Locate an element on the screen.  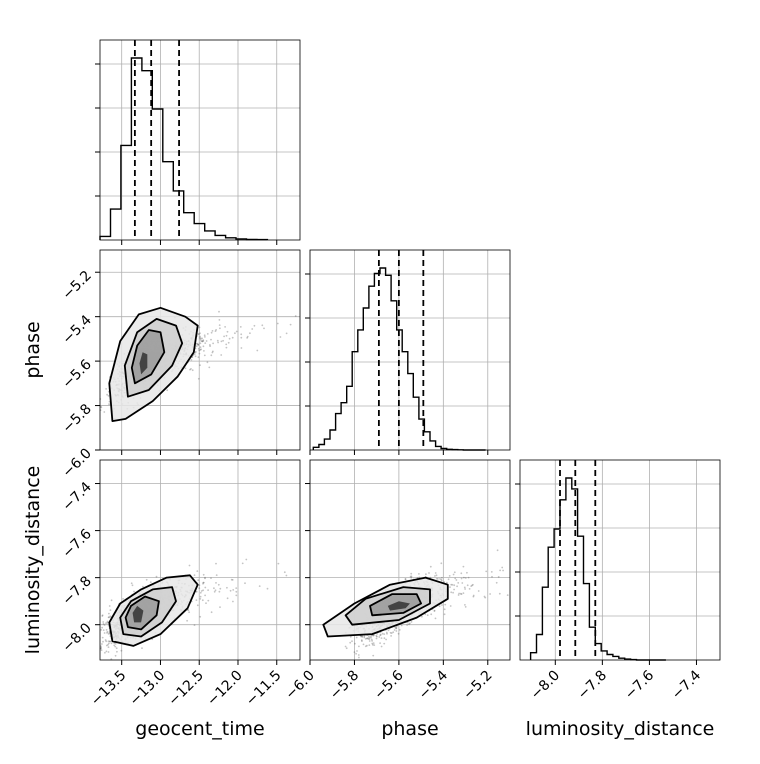
x-axis-label-geocent-time: geocent_time is located at coordinates (199, 729).